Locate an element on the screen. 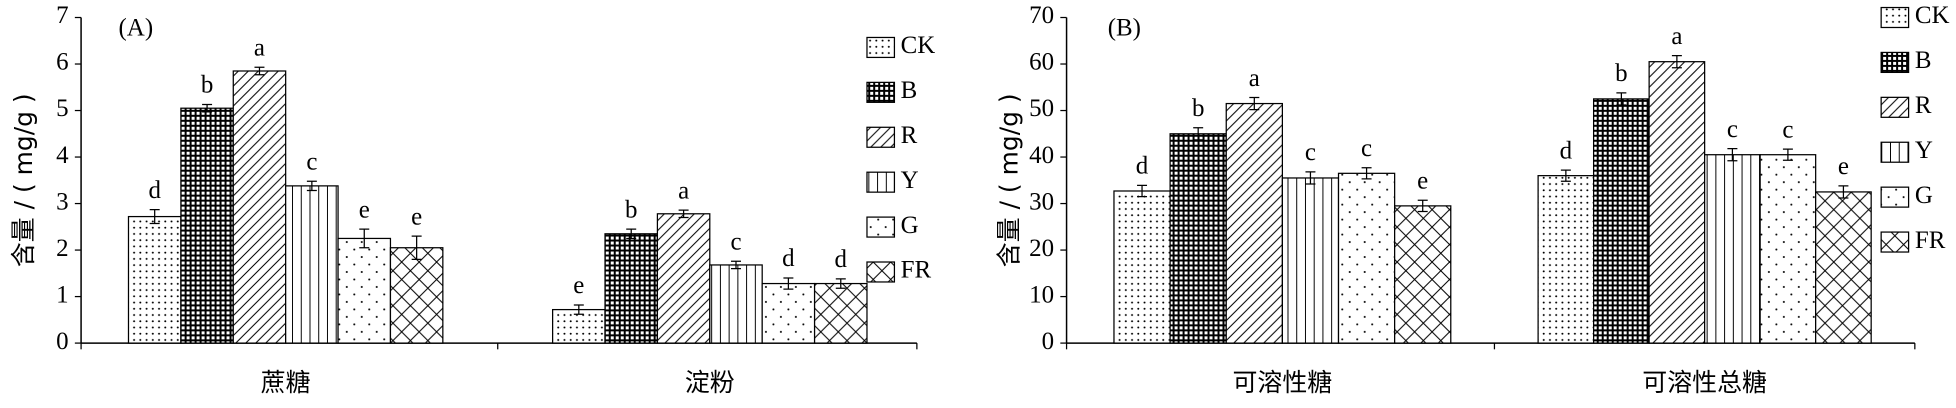 The height and width of the screenshot is (408, 1956). x-tick-label: 可溶性糖 is located at coordinates (1283, 382).